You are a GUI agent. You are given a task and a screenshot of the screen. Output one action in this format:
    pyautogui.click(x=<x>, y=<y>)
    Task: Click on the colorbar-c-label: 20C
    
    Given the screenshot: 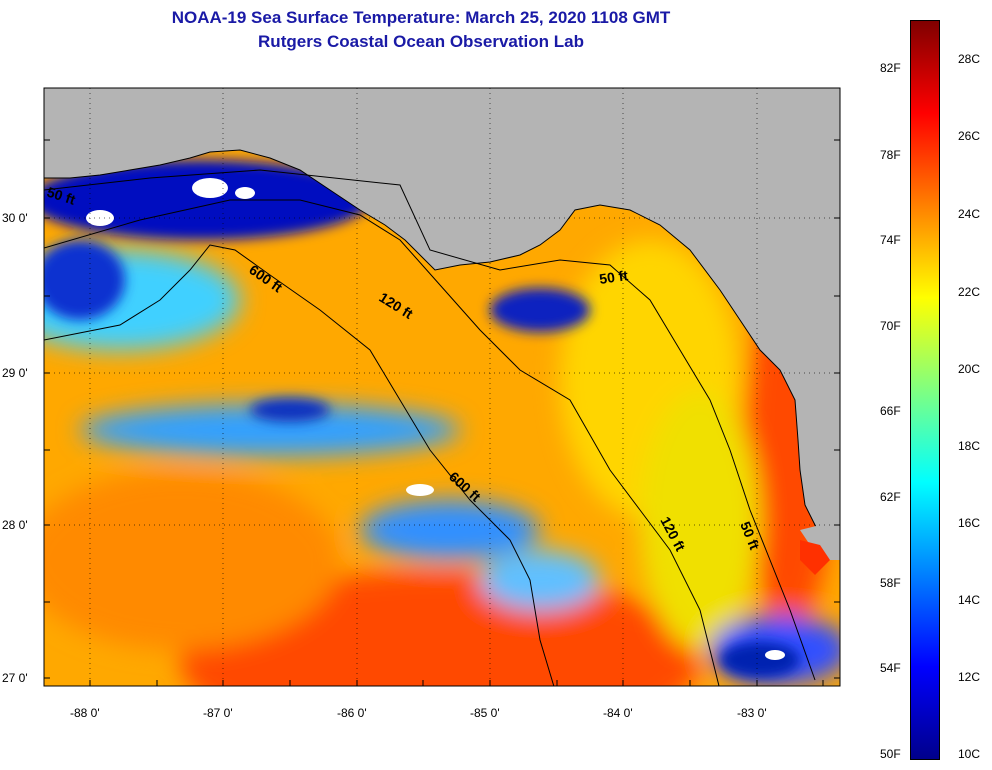 What is the action you would take?
    pyautogui.click(x=969, y=369)
    